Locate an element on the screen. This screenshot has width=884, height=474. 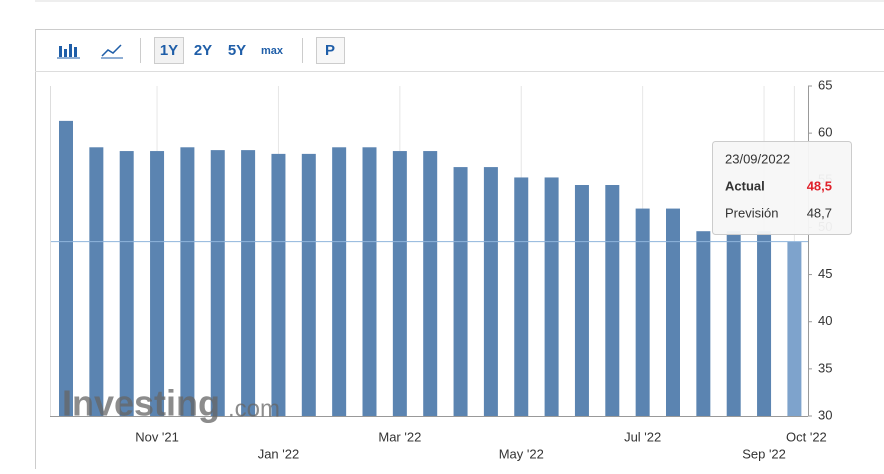
x-tick-label: Oct '22 is located at coordinates (806, 436).